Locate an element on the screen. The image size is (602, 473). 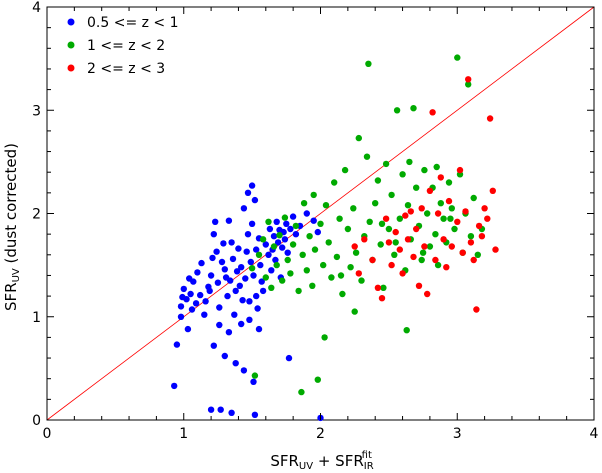
x-axis-label: SFRUV + SFRIRfit is located at coordinates (321, 461).